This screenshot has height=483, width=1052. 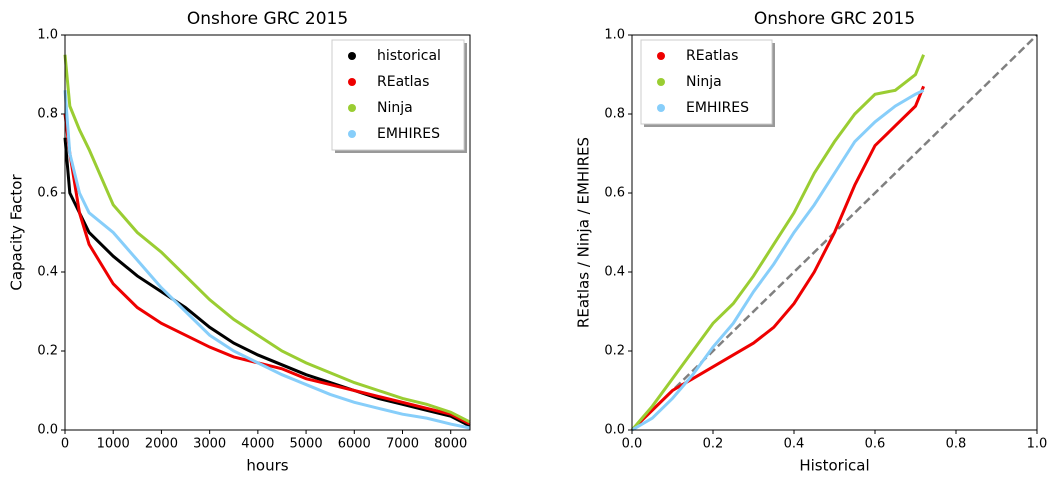 I want to click on legend: REatlas Ninja EMHIRES, so click(x=707, y=83).